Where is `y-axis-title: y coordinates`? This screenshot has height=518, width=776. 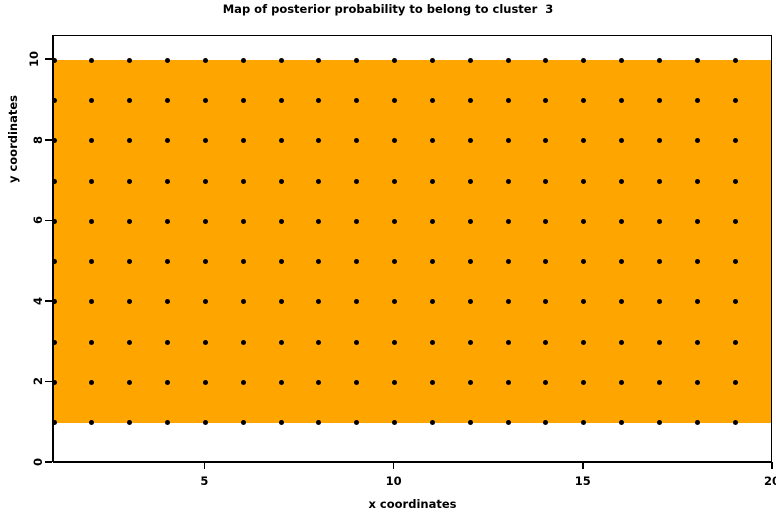
y-axis-title: y coordinates is located at coordinates (13, 139).